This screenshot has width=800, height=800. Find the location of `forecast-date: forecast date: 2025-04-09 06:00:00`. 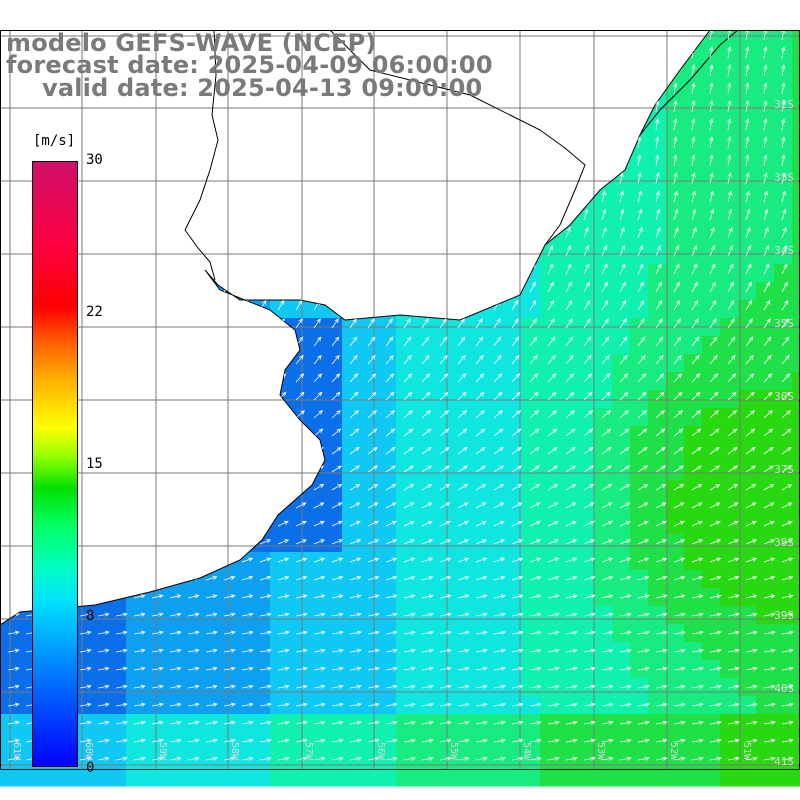

forecast-date: forecast date: 2025-04-09 06:00:00 is located at coordinates (249, 65).